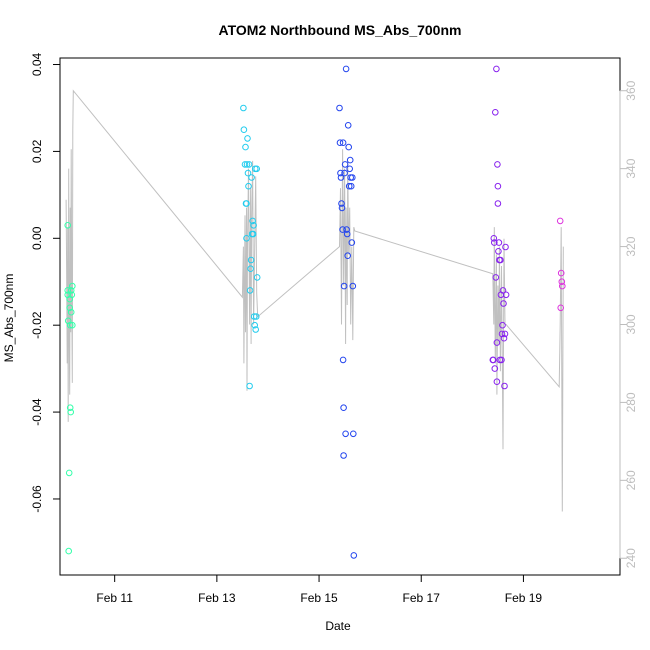 This screenshot has height=650, width=650. Describe the element at coordinates (340, 30) in the screenshot. I see `chart-title: ATOM2 Northbound MS_Abs_700nm` at that location.